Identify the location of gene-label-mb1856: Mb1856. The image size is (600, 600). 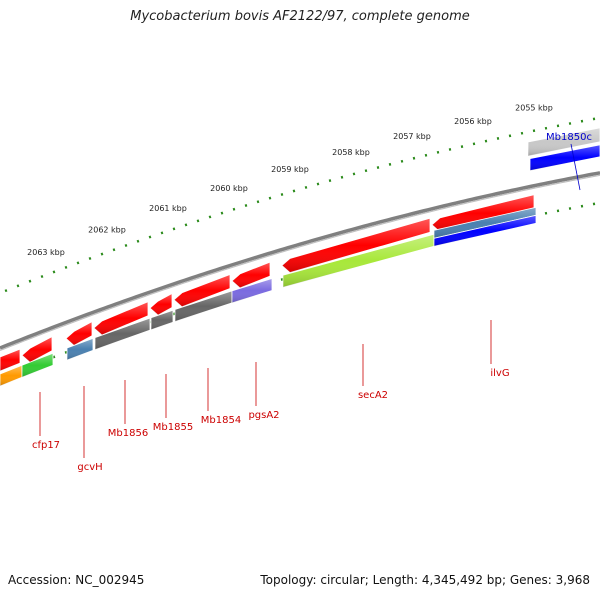
(128, 433).